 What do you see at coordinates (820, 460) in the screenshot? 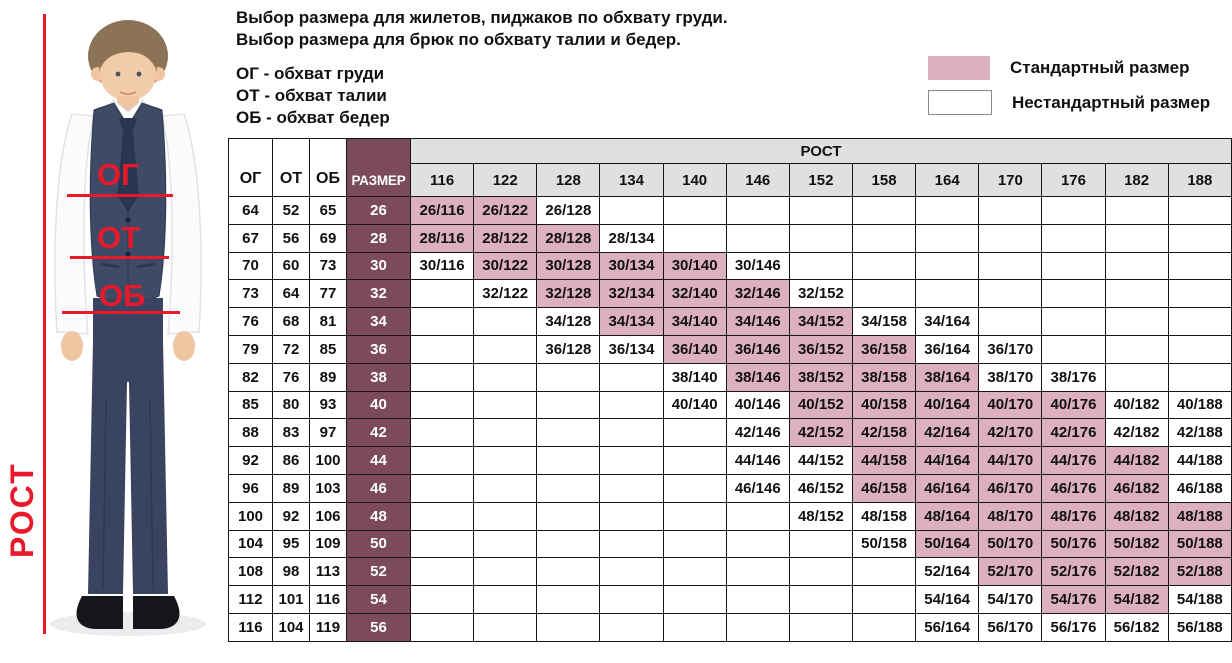
I see `size-height-cell: 44/152` at bounding box center [820, 460].